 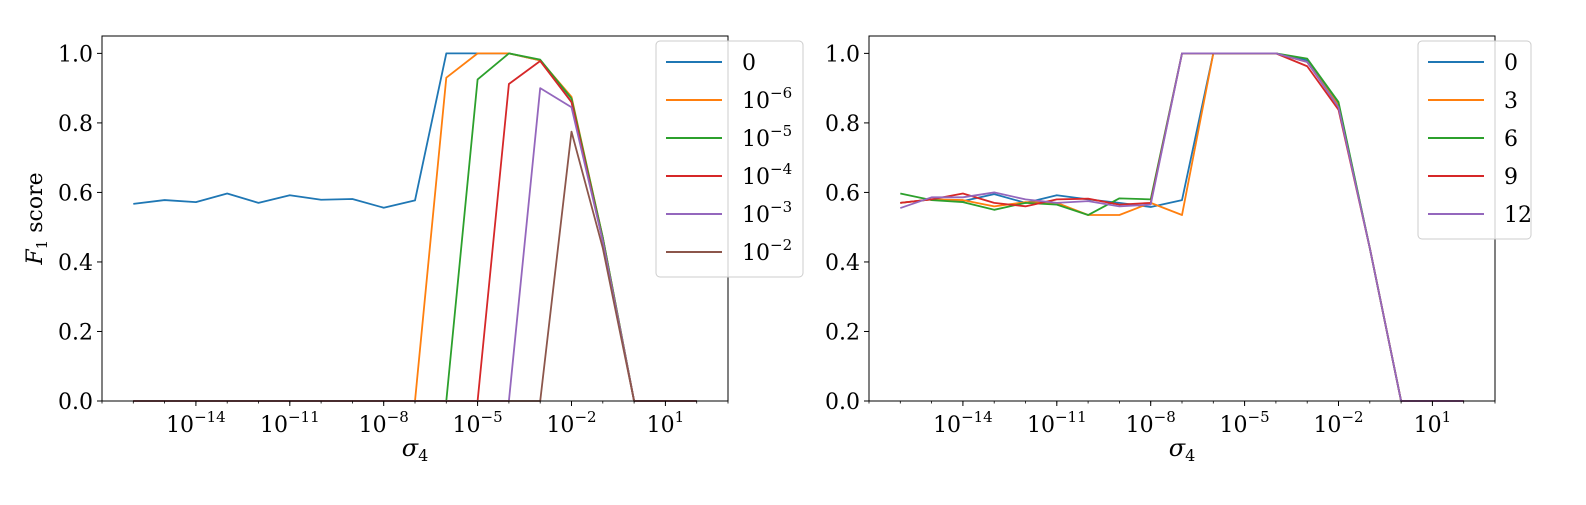 What do you see at coordinates (729, 159) in the screenshot?
I see `legend: 0 10−6 10−5 10−4 10−3 10−2` at bounding box center [729, 159].